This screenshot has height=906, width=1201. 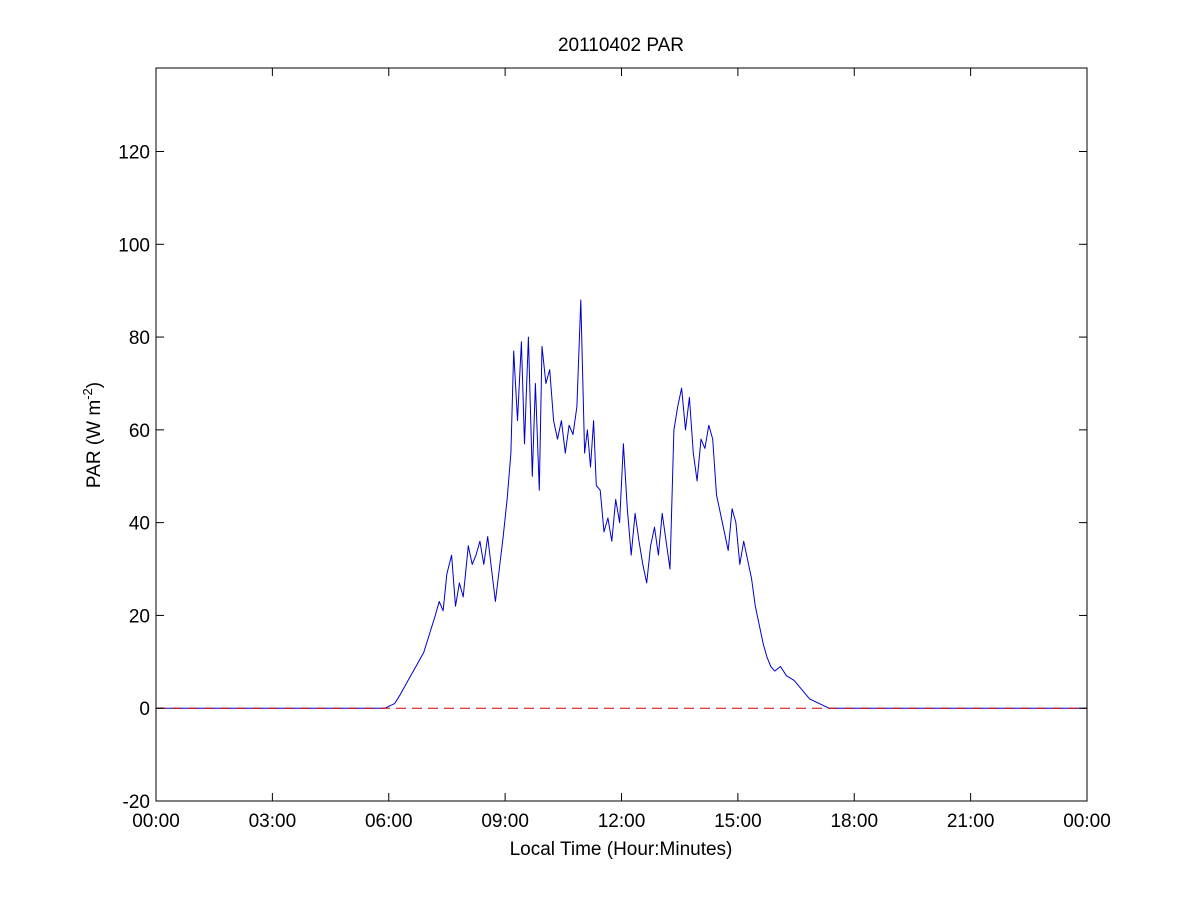 What do you see at coordinates (139, 616) in the screenshot?
I see `y-tick-label: 20` at bounding box center [139, 616].